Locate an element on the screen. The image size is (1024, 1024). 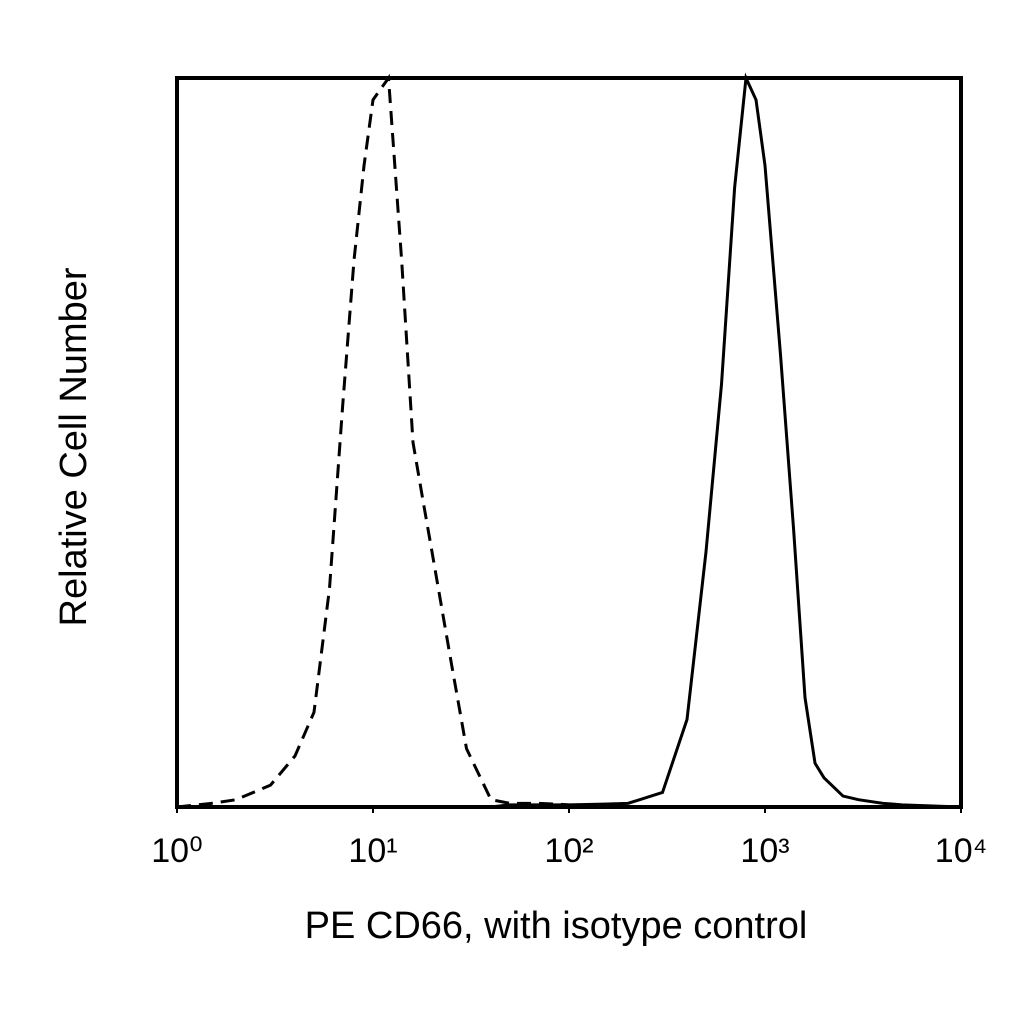
x-tick-label: 10² is located at coordinates (568, 851).